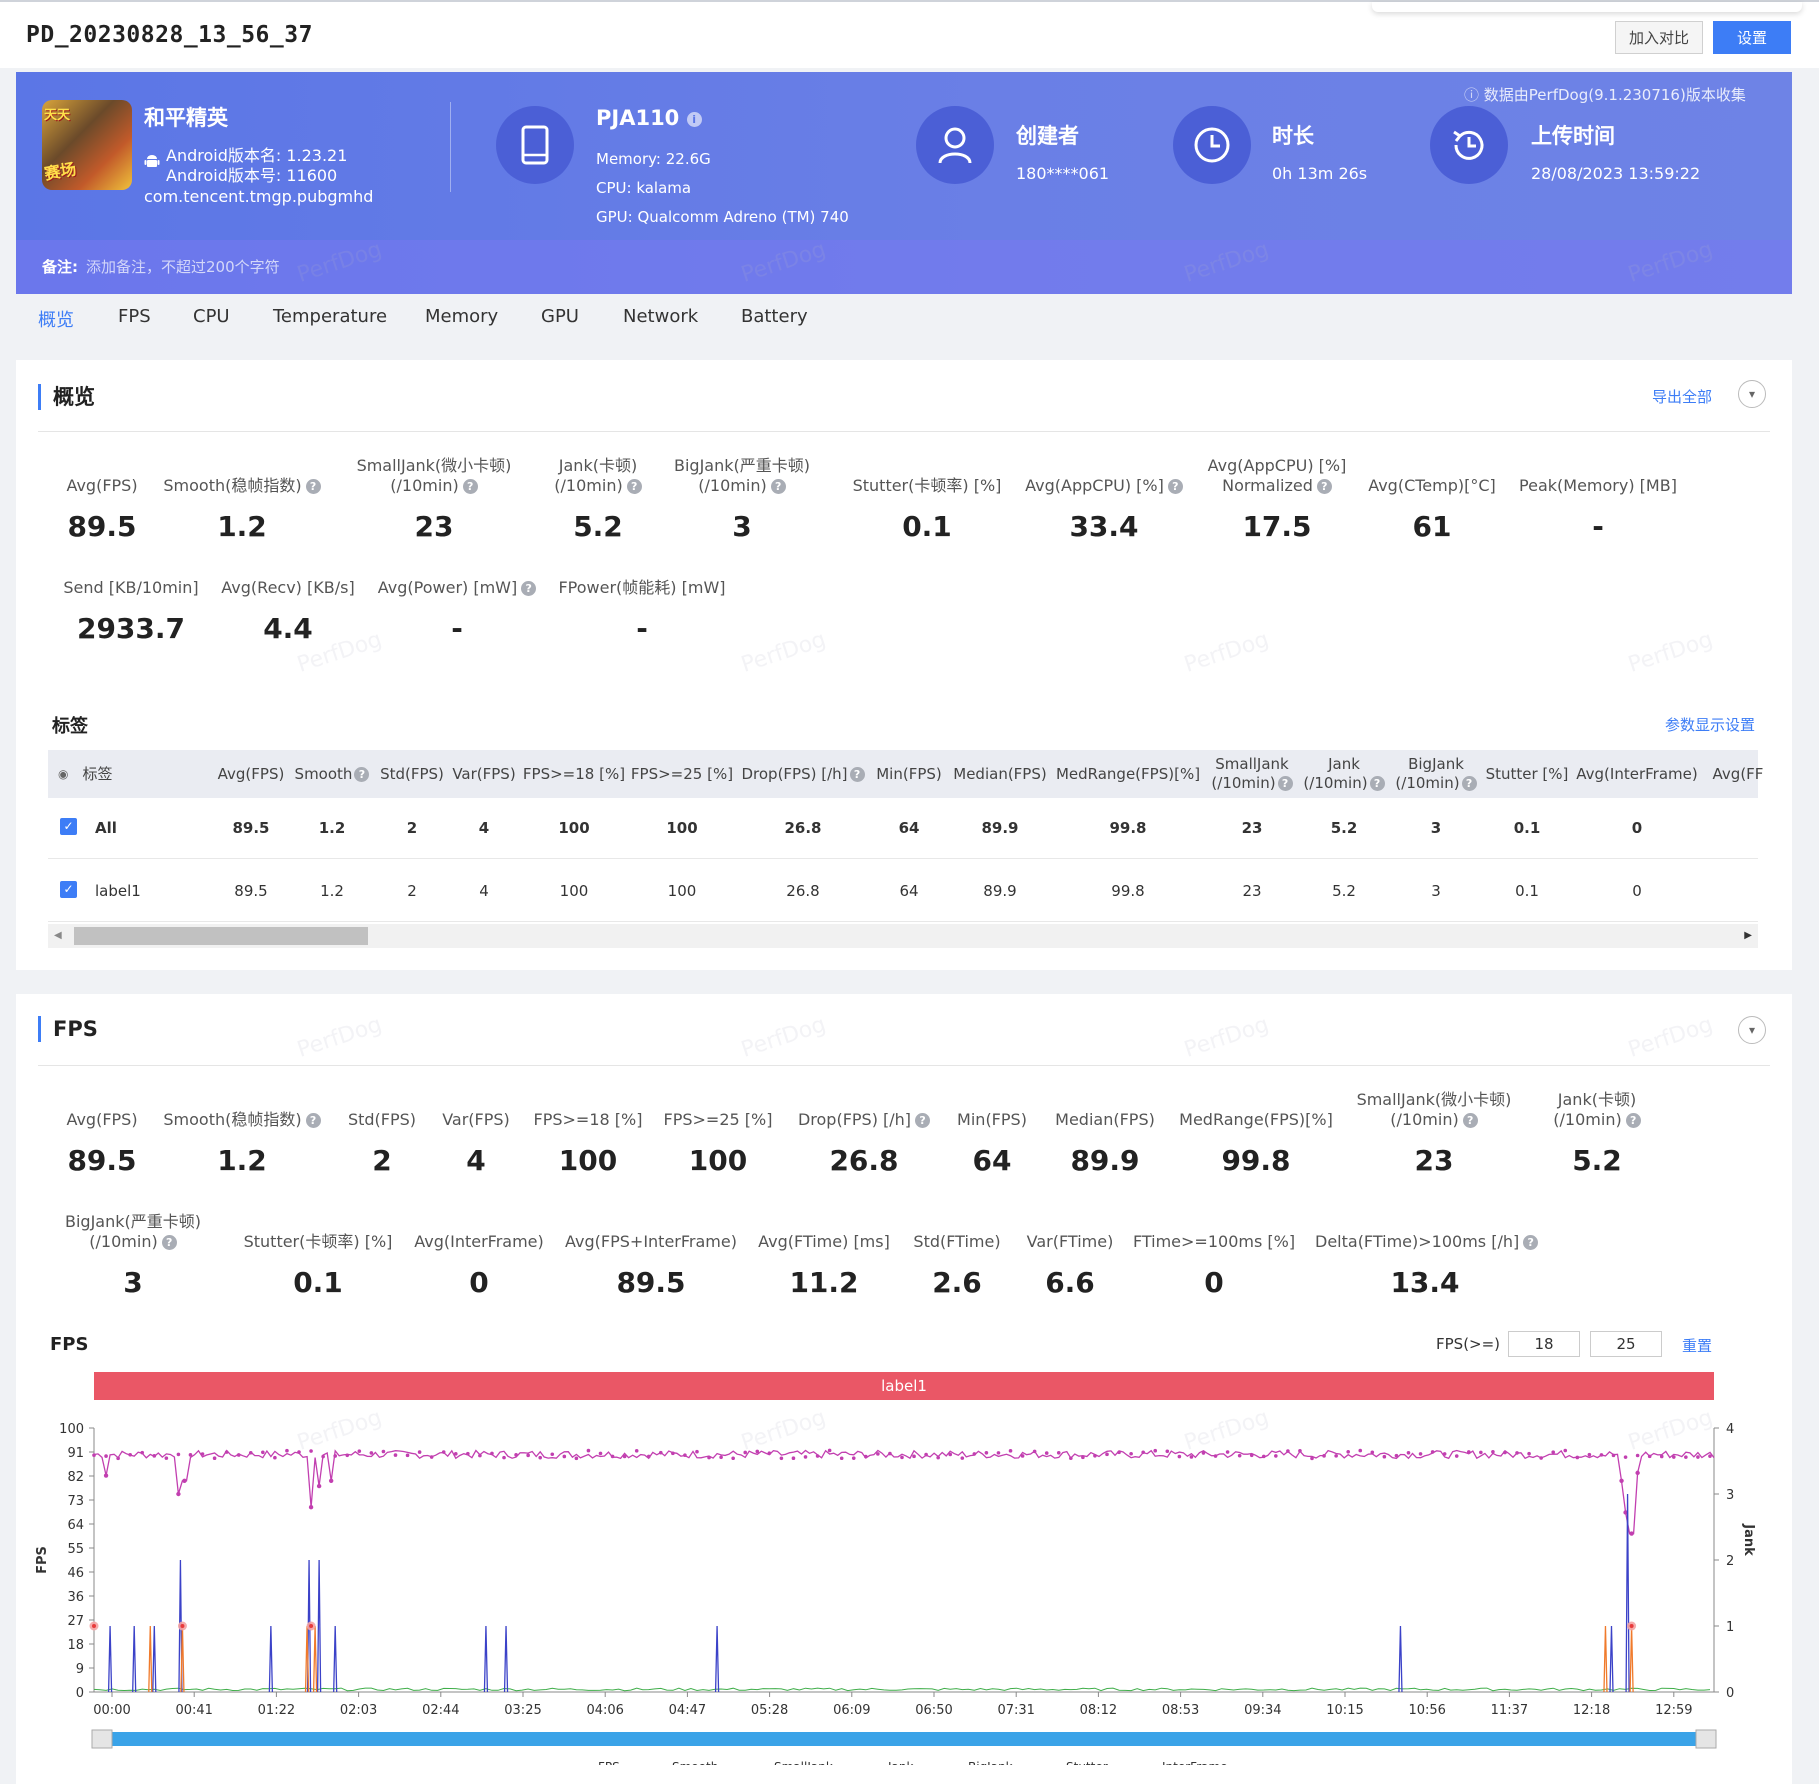 Image resolution: width=1819 pixels, height=1784 pixels. Describe the element at coordinates (560, 316) in the screenshot. I see `tab-gpu: GPU` at that location.